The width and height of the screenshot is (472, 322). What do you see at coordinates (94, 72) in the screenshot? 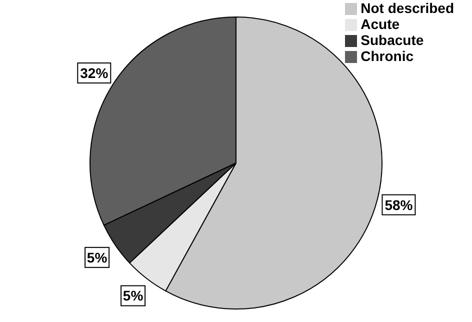
I see `data-label: 32%` at bounding box center [94, 72].